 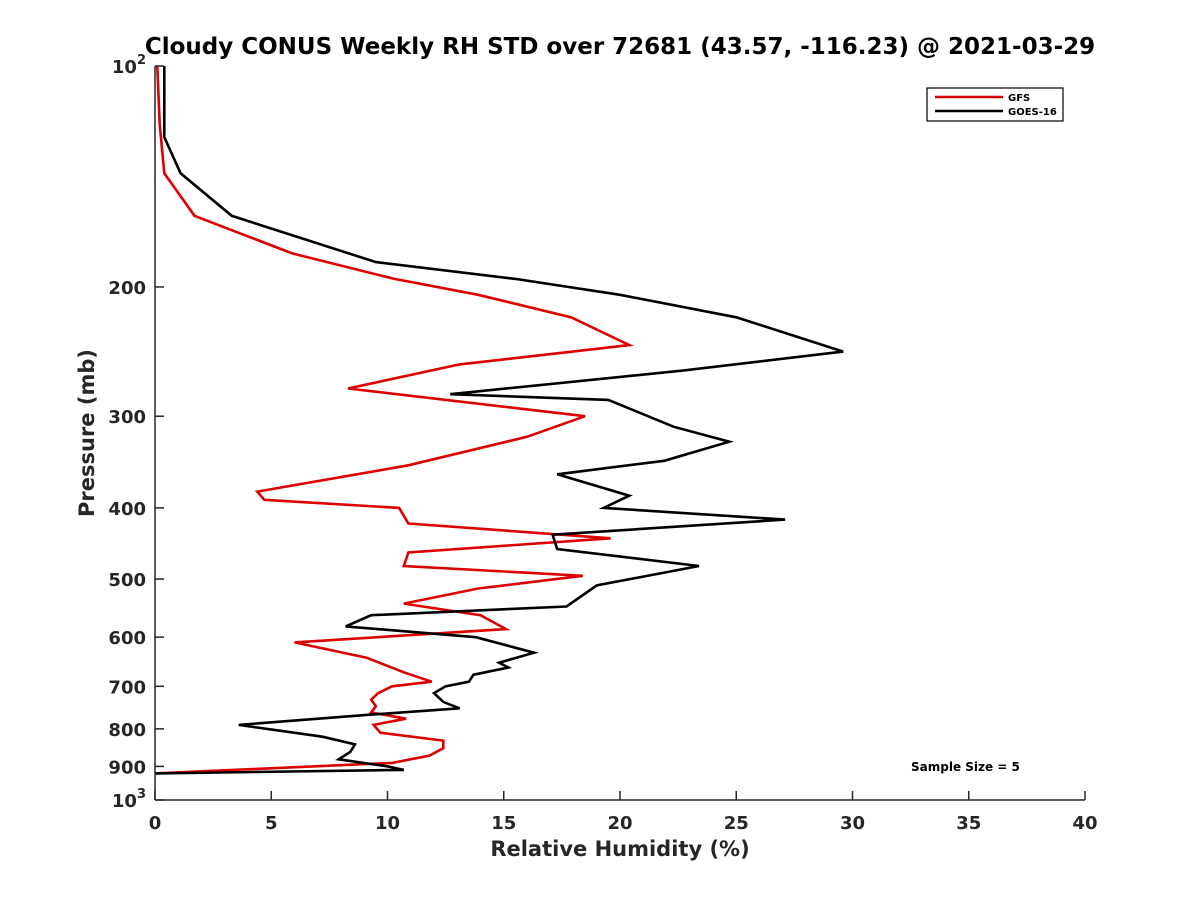 I want to click on y-tick-label: 300, so click(x=127, y=417).